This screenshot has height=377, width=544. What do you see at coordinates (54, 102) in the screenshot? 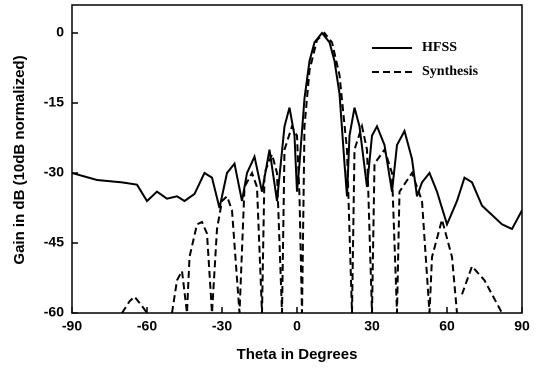
I see `y-tick-label: -15` at bounding box center [54, 102].